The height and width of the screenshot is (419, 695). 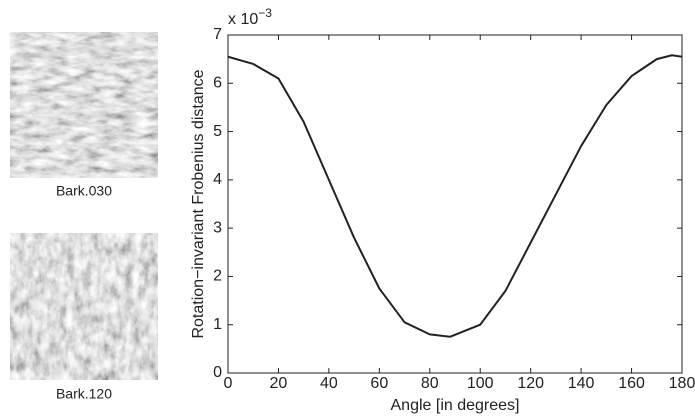 What do you see at coordinates (228, 383) in the screenshot?
I see `x-tick-label: 0` at bounding box center [228, 383].